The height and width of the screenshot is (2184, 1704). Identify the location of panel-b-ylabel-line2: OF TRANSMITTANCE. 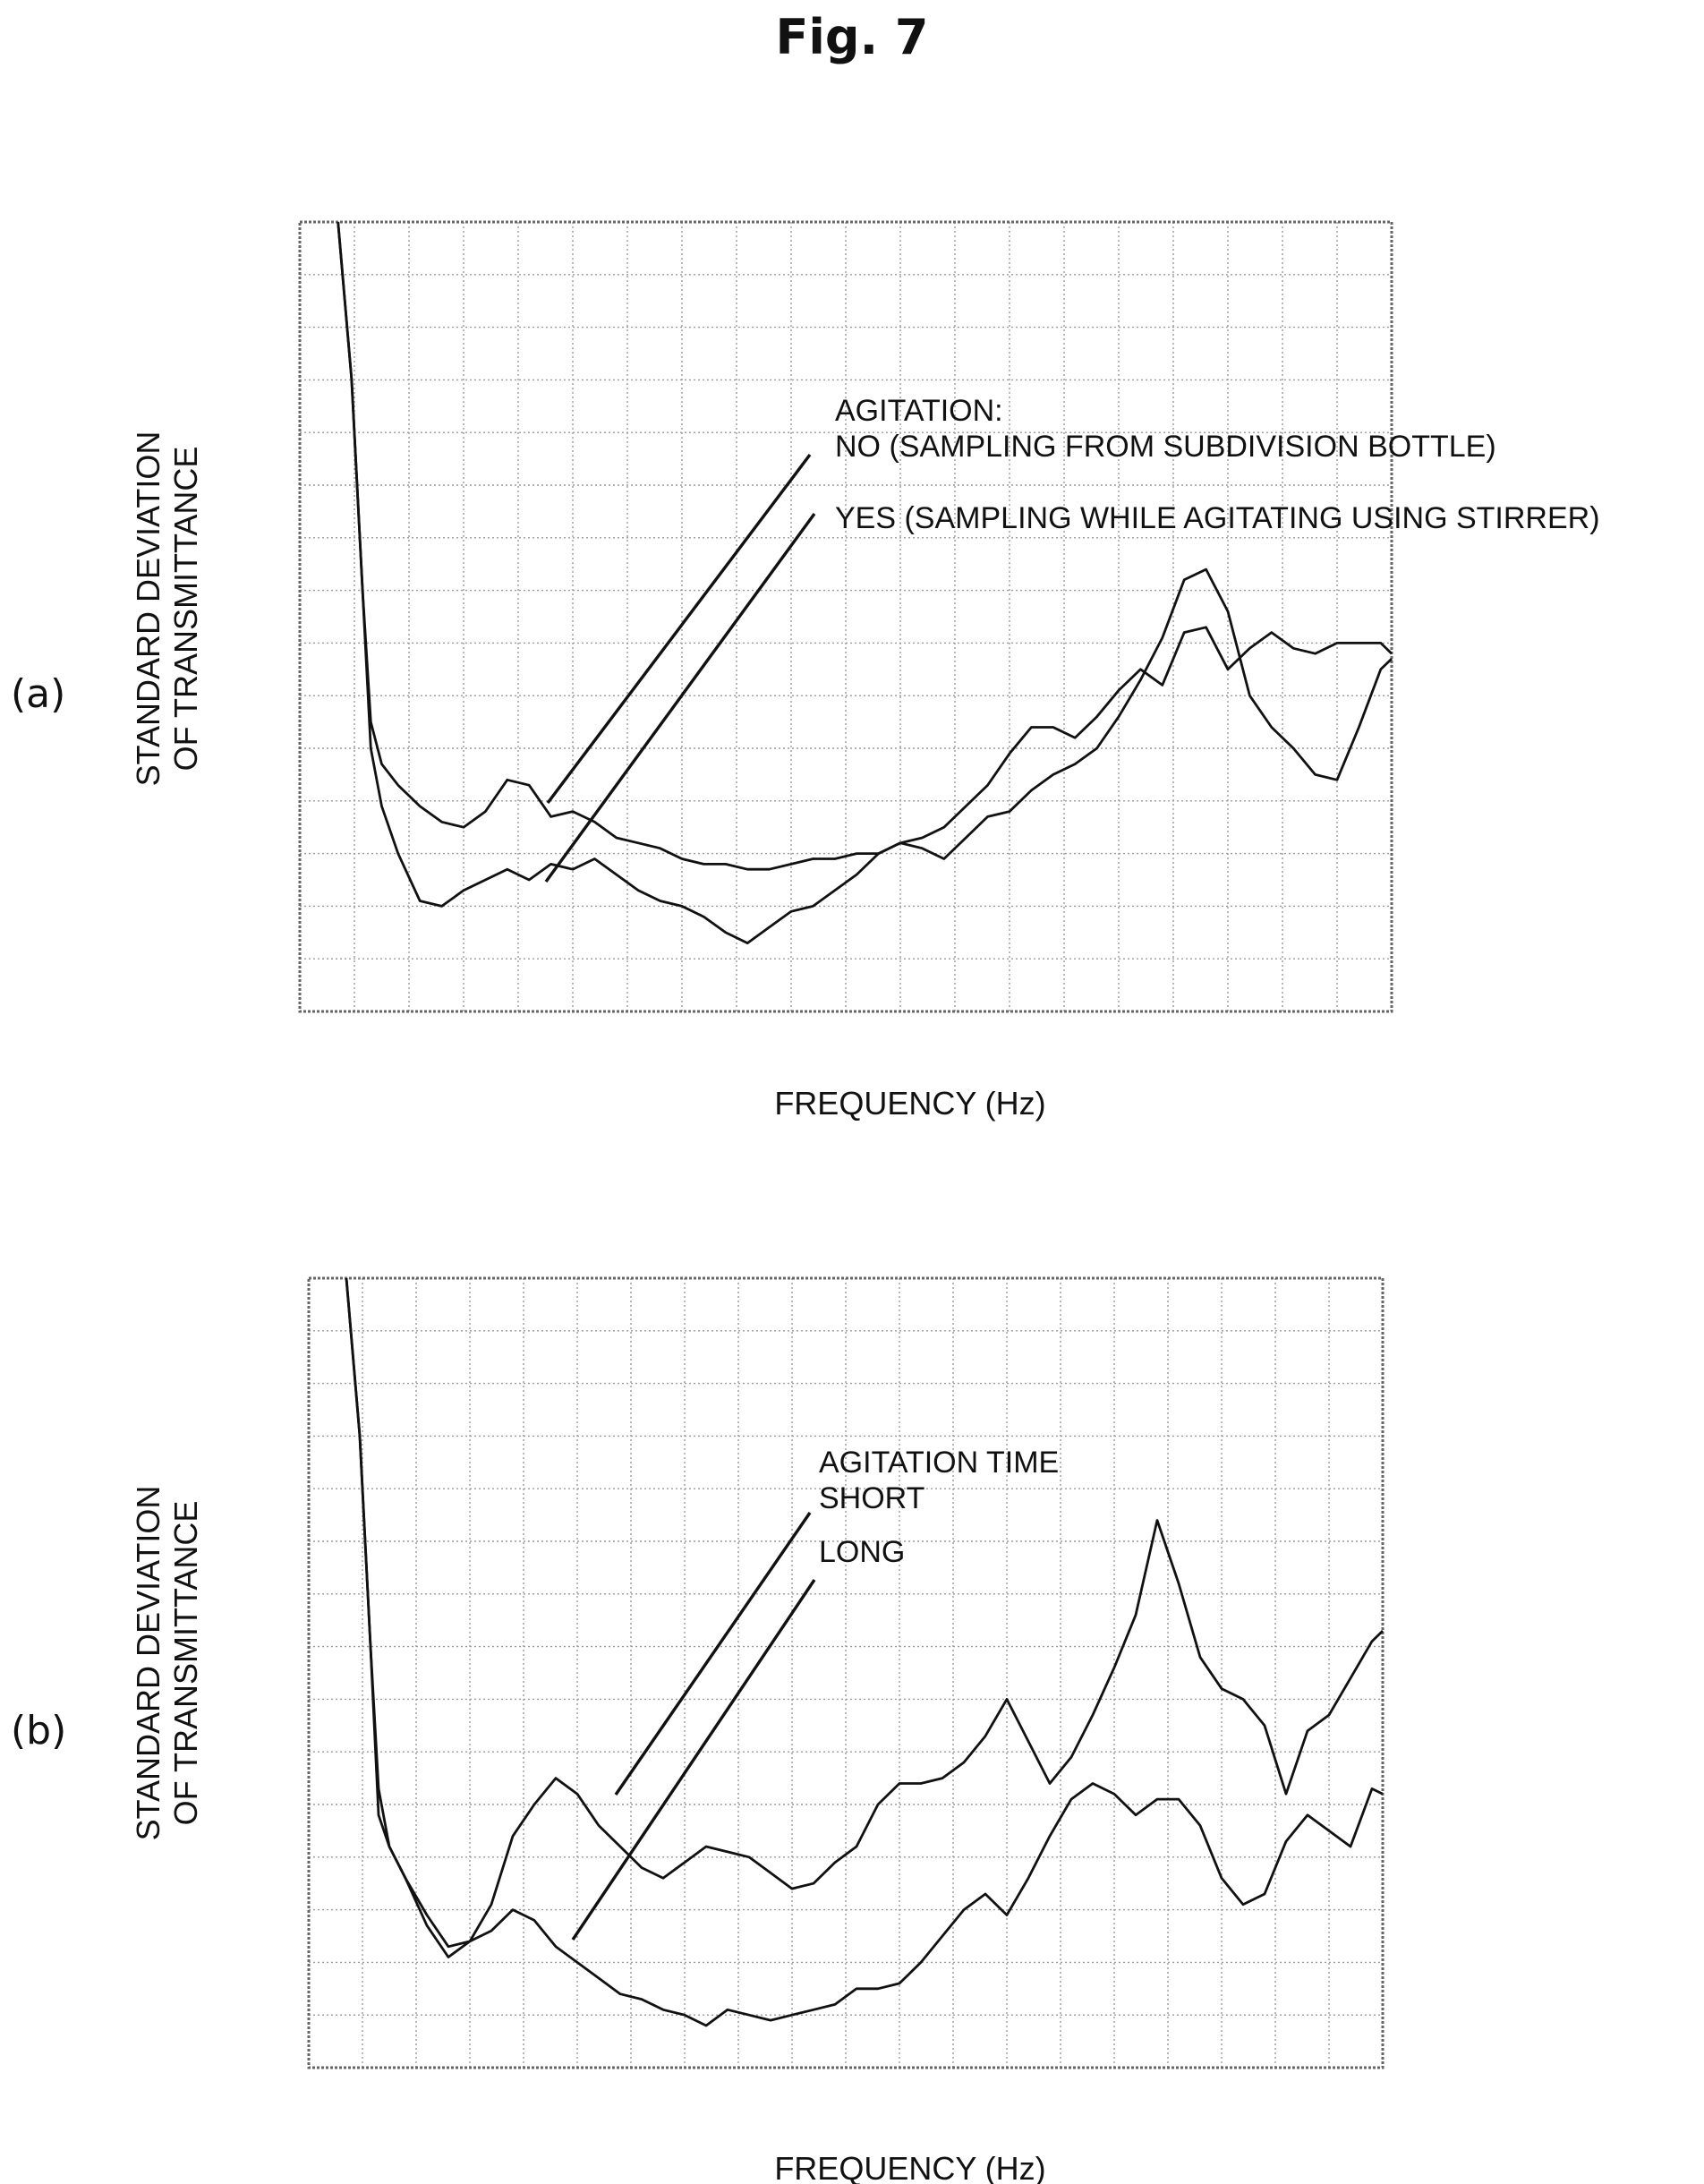
(185, 1663).